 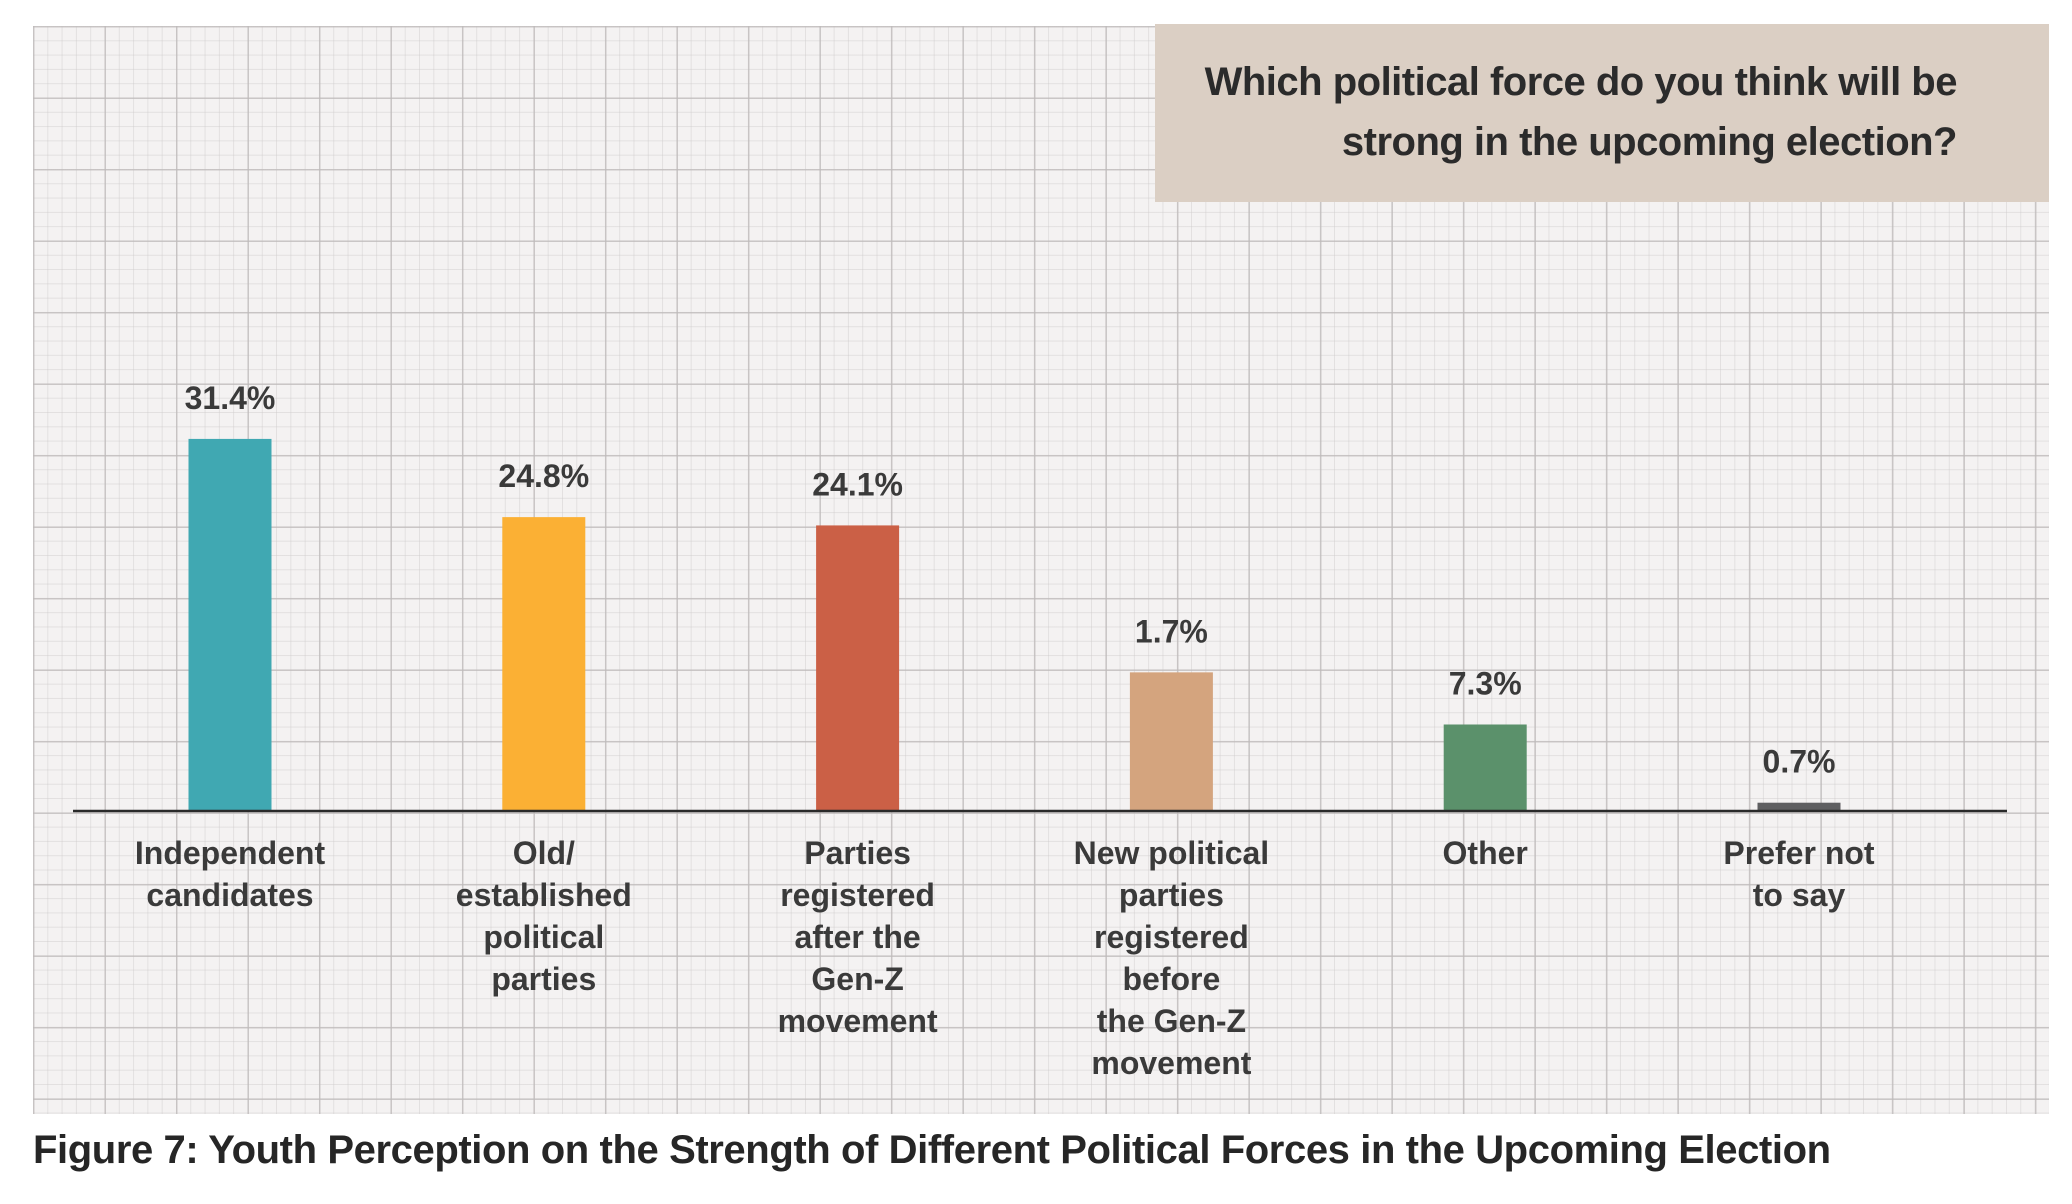 What do you see at coordinates (857, 853) in the screenshot?
I see `category-label-line: Parties` at bounding box center [857, 853].